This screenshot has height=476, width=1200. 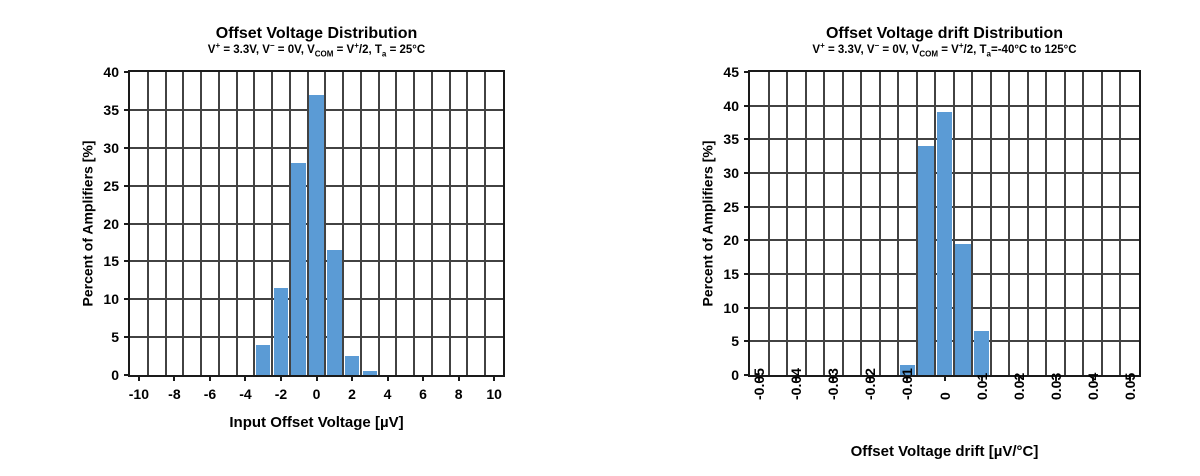 I want to click on subtitle-text: = 0V, V, so click(x=899, y=50).